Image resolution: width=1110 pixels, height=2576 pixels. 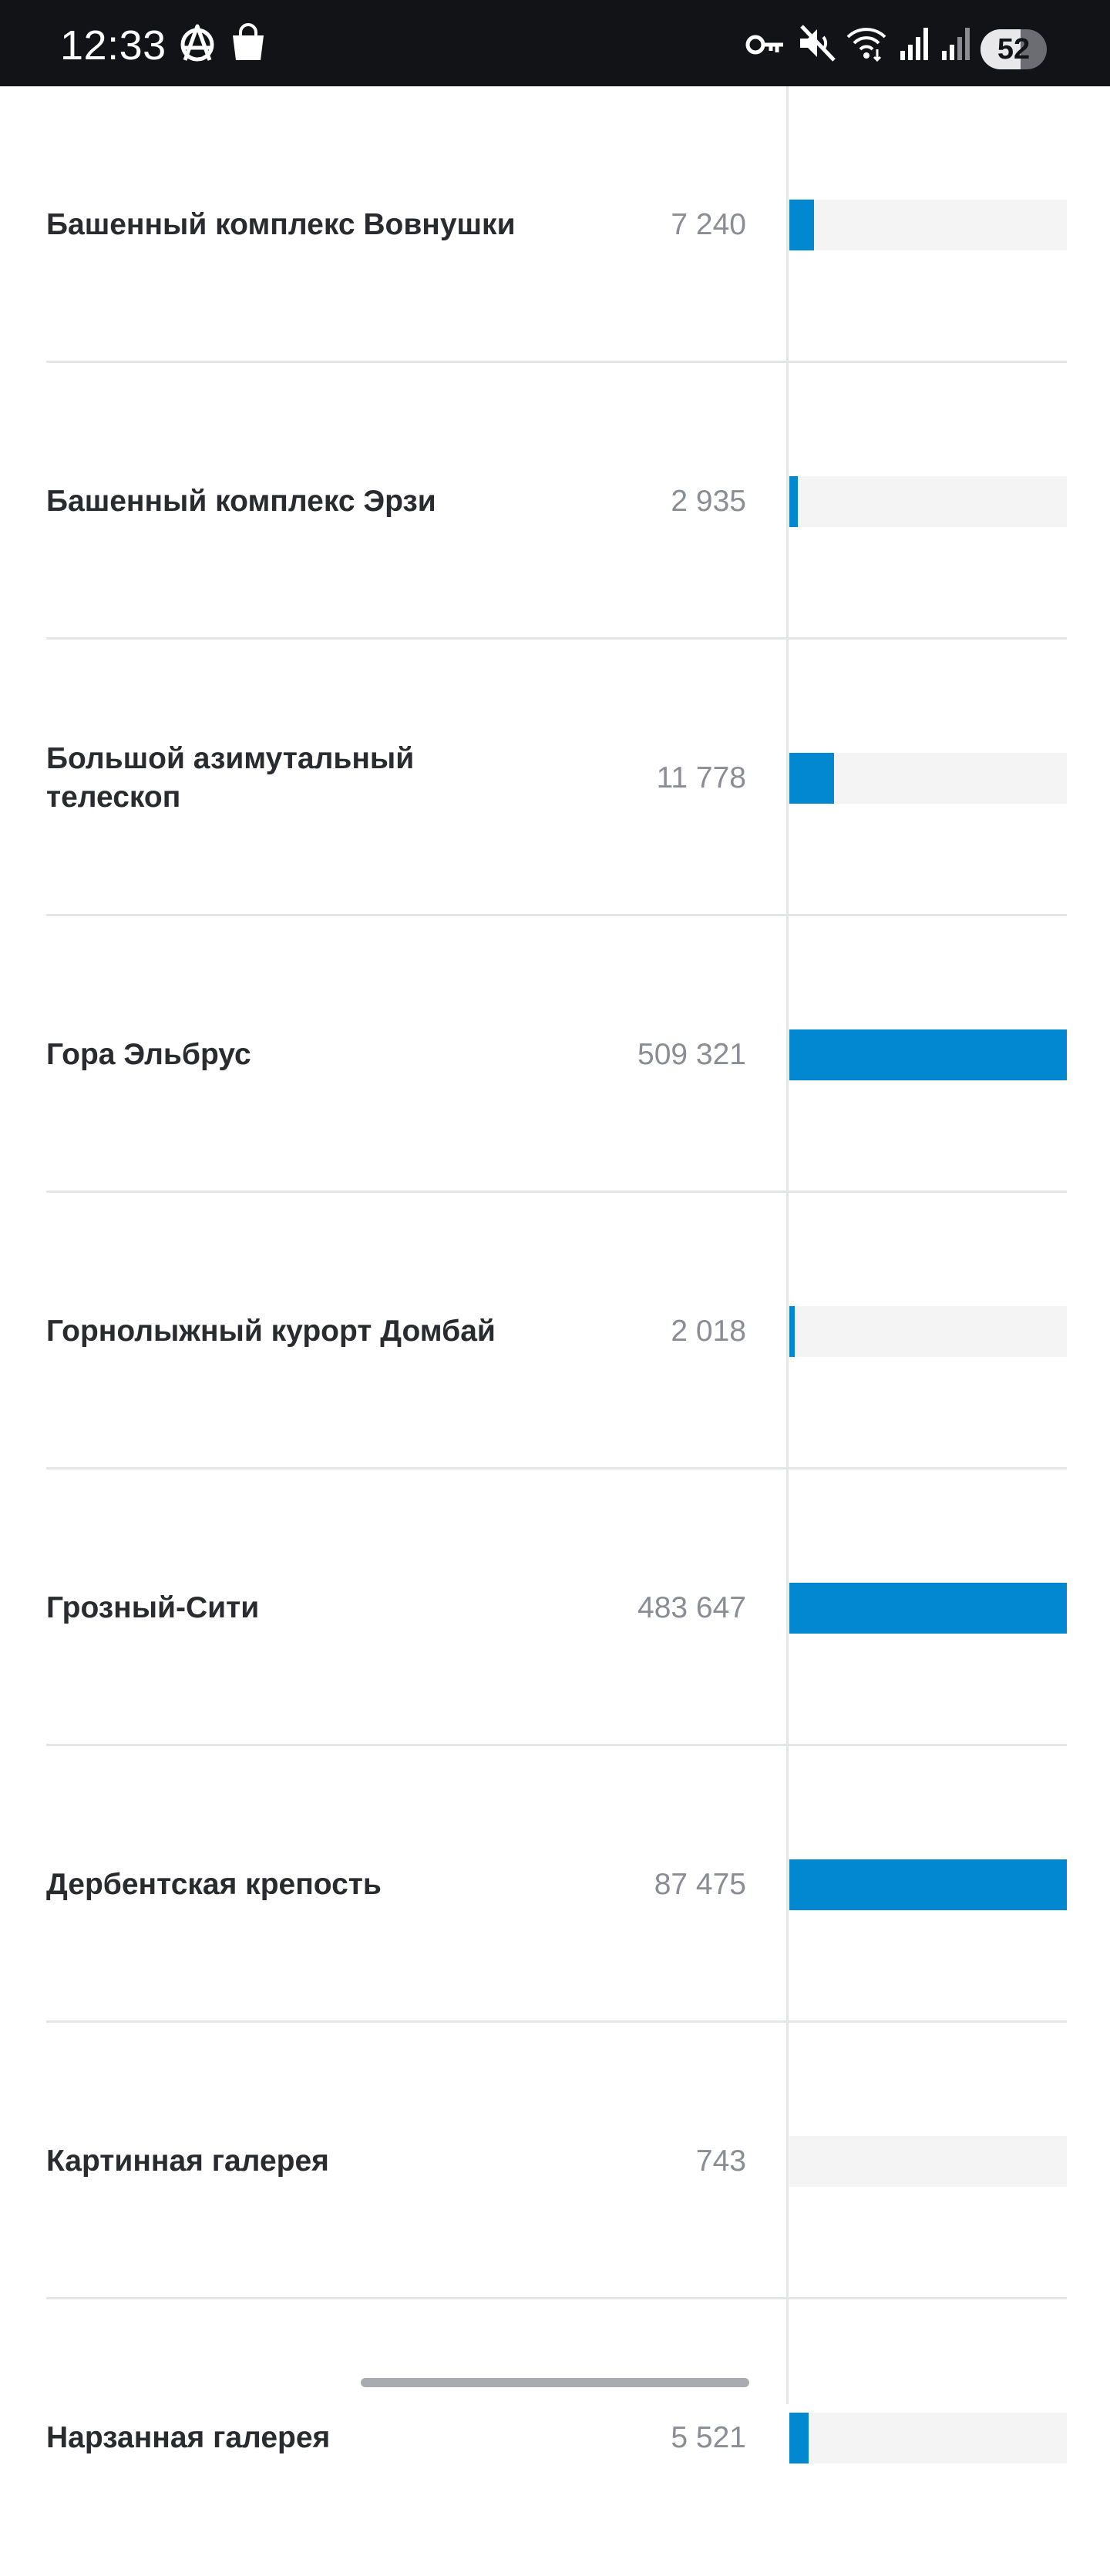 I want to click on signal-icon, so click(x=914, y=44).